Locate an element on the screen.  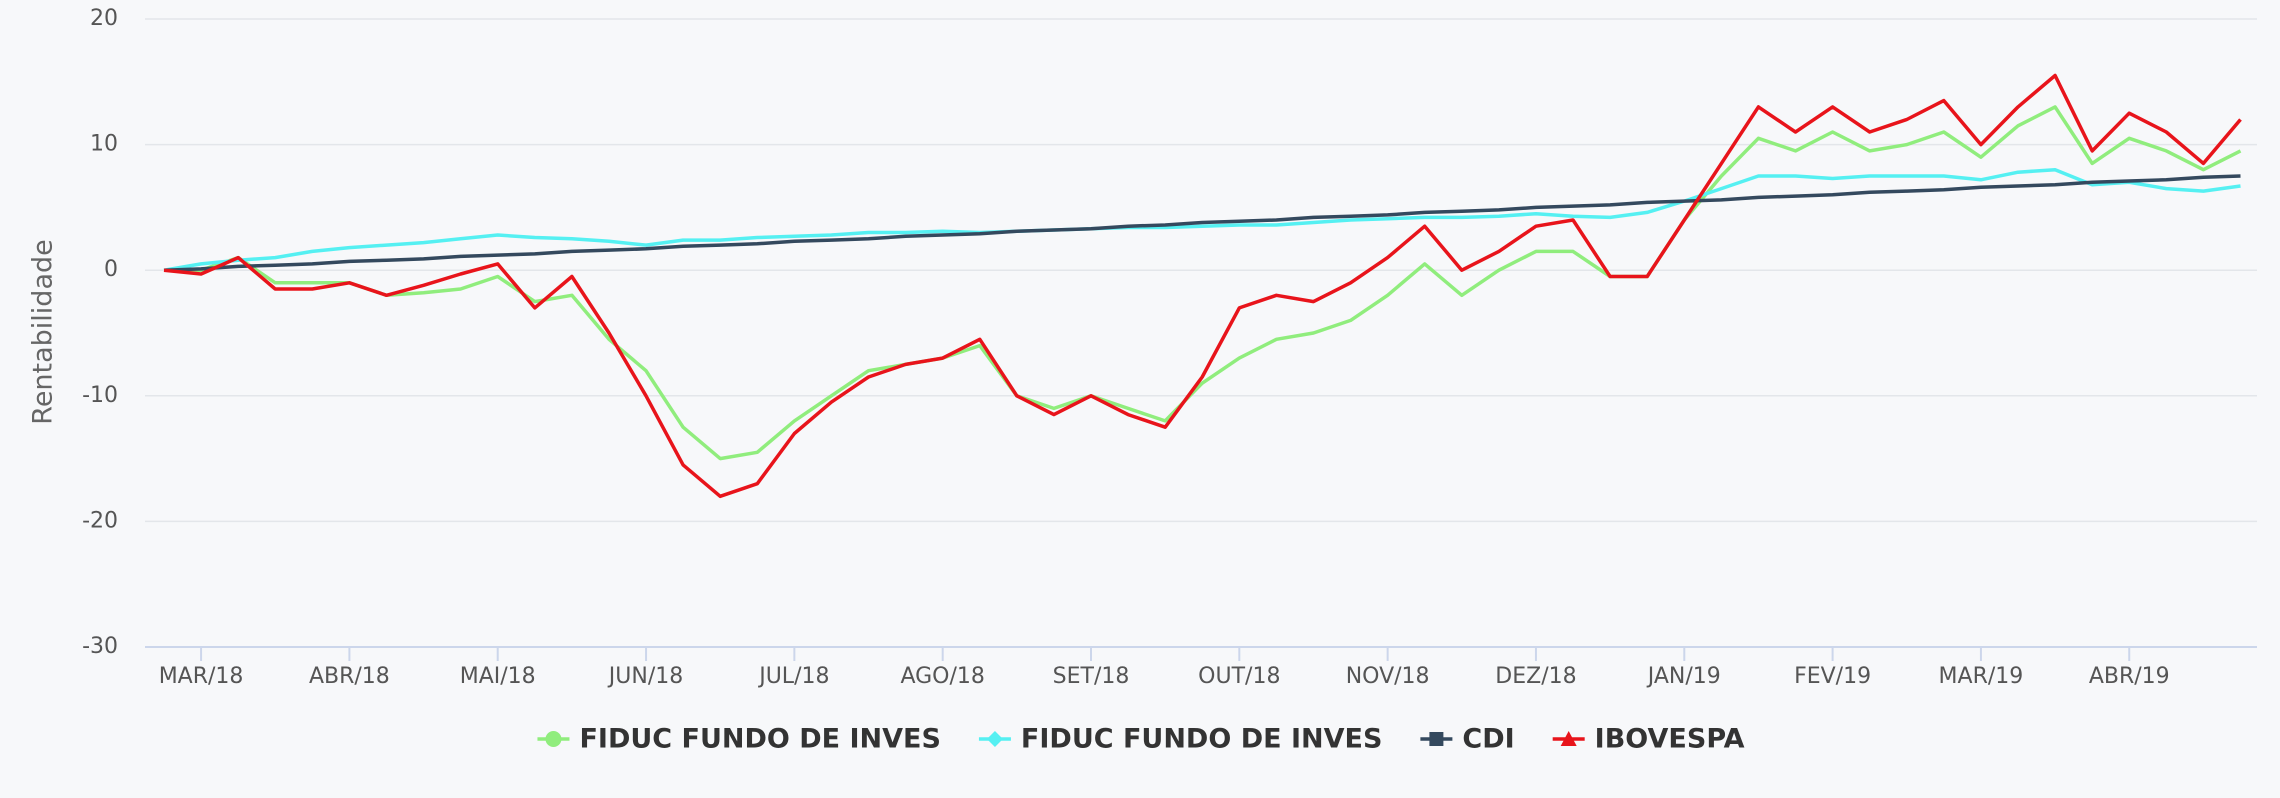
legend-item: IBOVESPA is located at coordinates (1648, 739).